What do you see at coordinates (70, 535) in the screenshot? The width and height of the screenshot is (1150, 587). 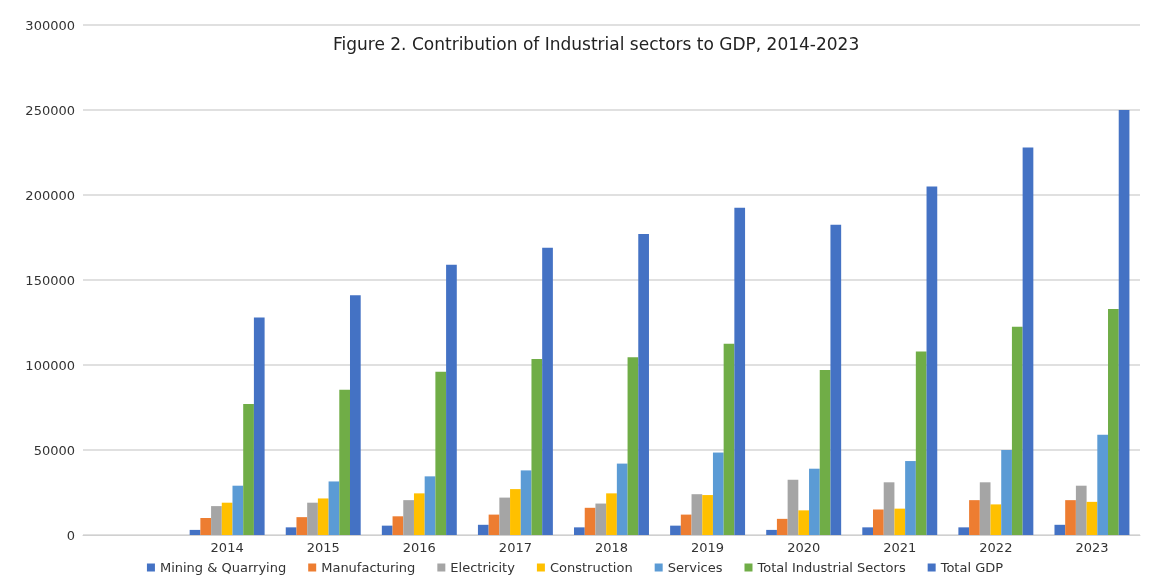 I see `y-tick-label: 0` at bounding box center [70, 535].